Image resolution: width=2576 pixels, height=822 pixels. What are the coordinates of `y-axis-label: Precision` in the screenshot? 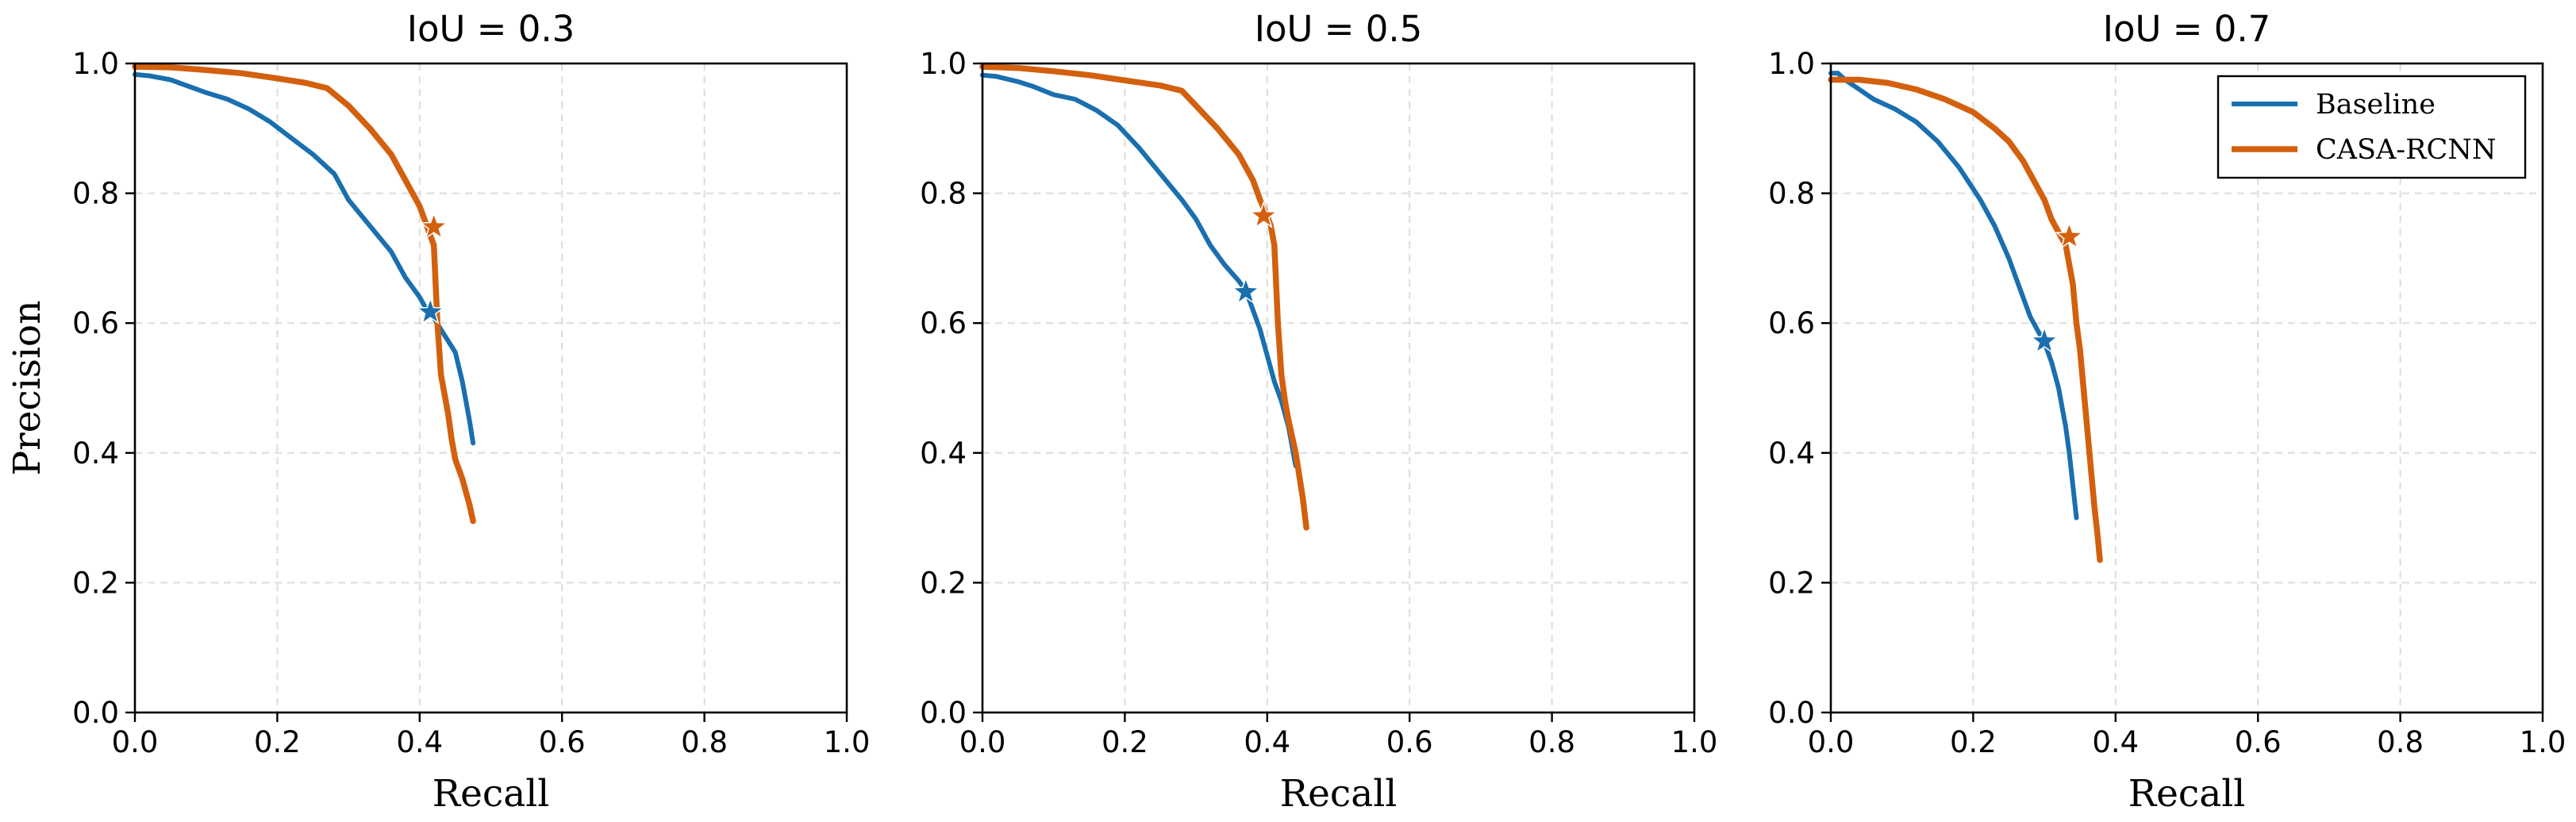 It's located at (27, 388).